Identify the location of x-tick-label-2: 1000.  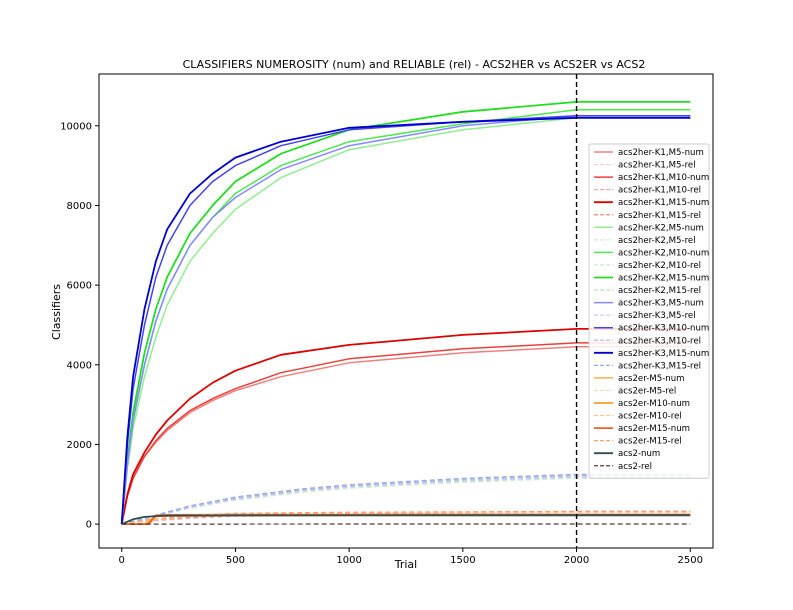
(348, 560).